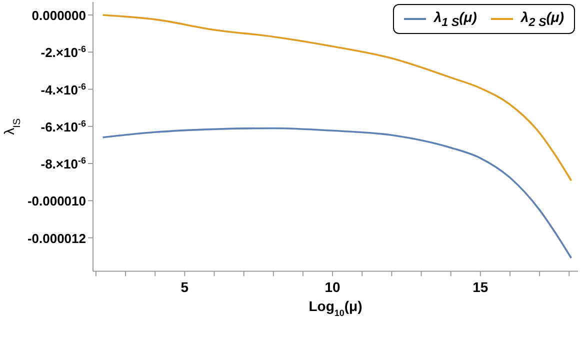 The height and width of the screenshot is (348, 581). What do you see at coordinates (59, 15) in the screenshot?
I see `y-tick-label: 0.000000` at bounding box center [59, 15].